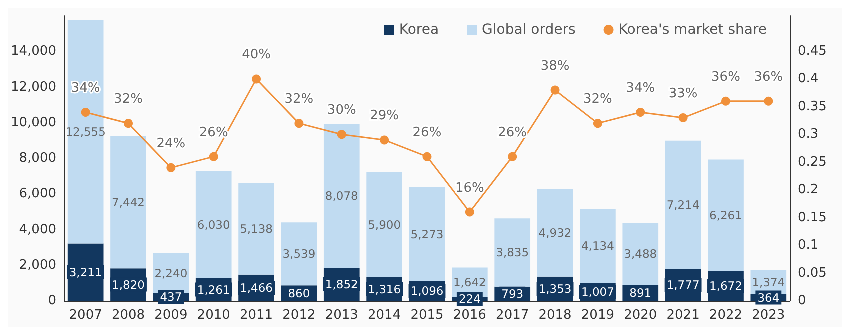 The width and height of the screenshot is (850, 335). What do you see at coordinates (213, 289) in the screenshot?
I see `data-label: 1,261` at bounding box center [213, 289].